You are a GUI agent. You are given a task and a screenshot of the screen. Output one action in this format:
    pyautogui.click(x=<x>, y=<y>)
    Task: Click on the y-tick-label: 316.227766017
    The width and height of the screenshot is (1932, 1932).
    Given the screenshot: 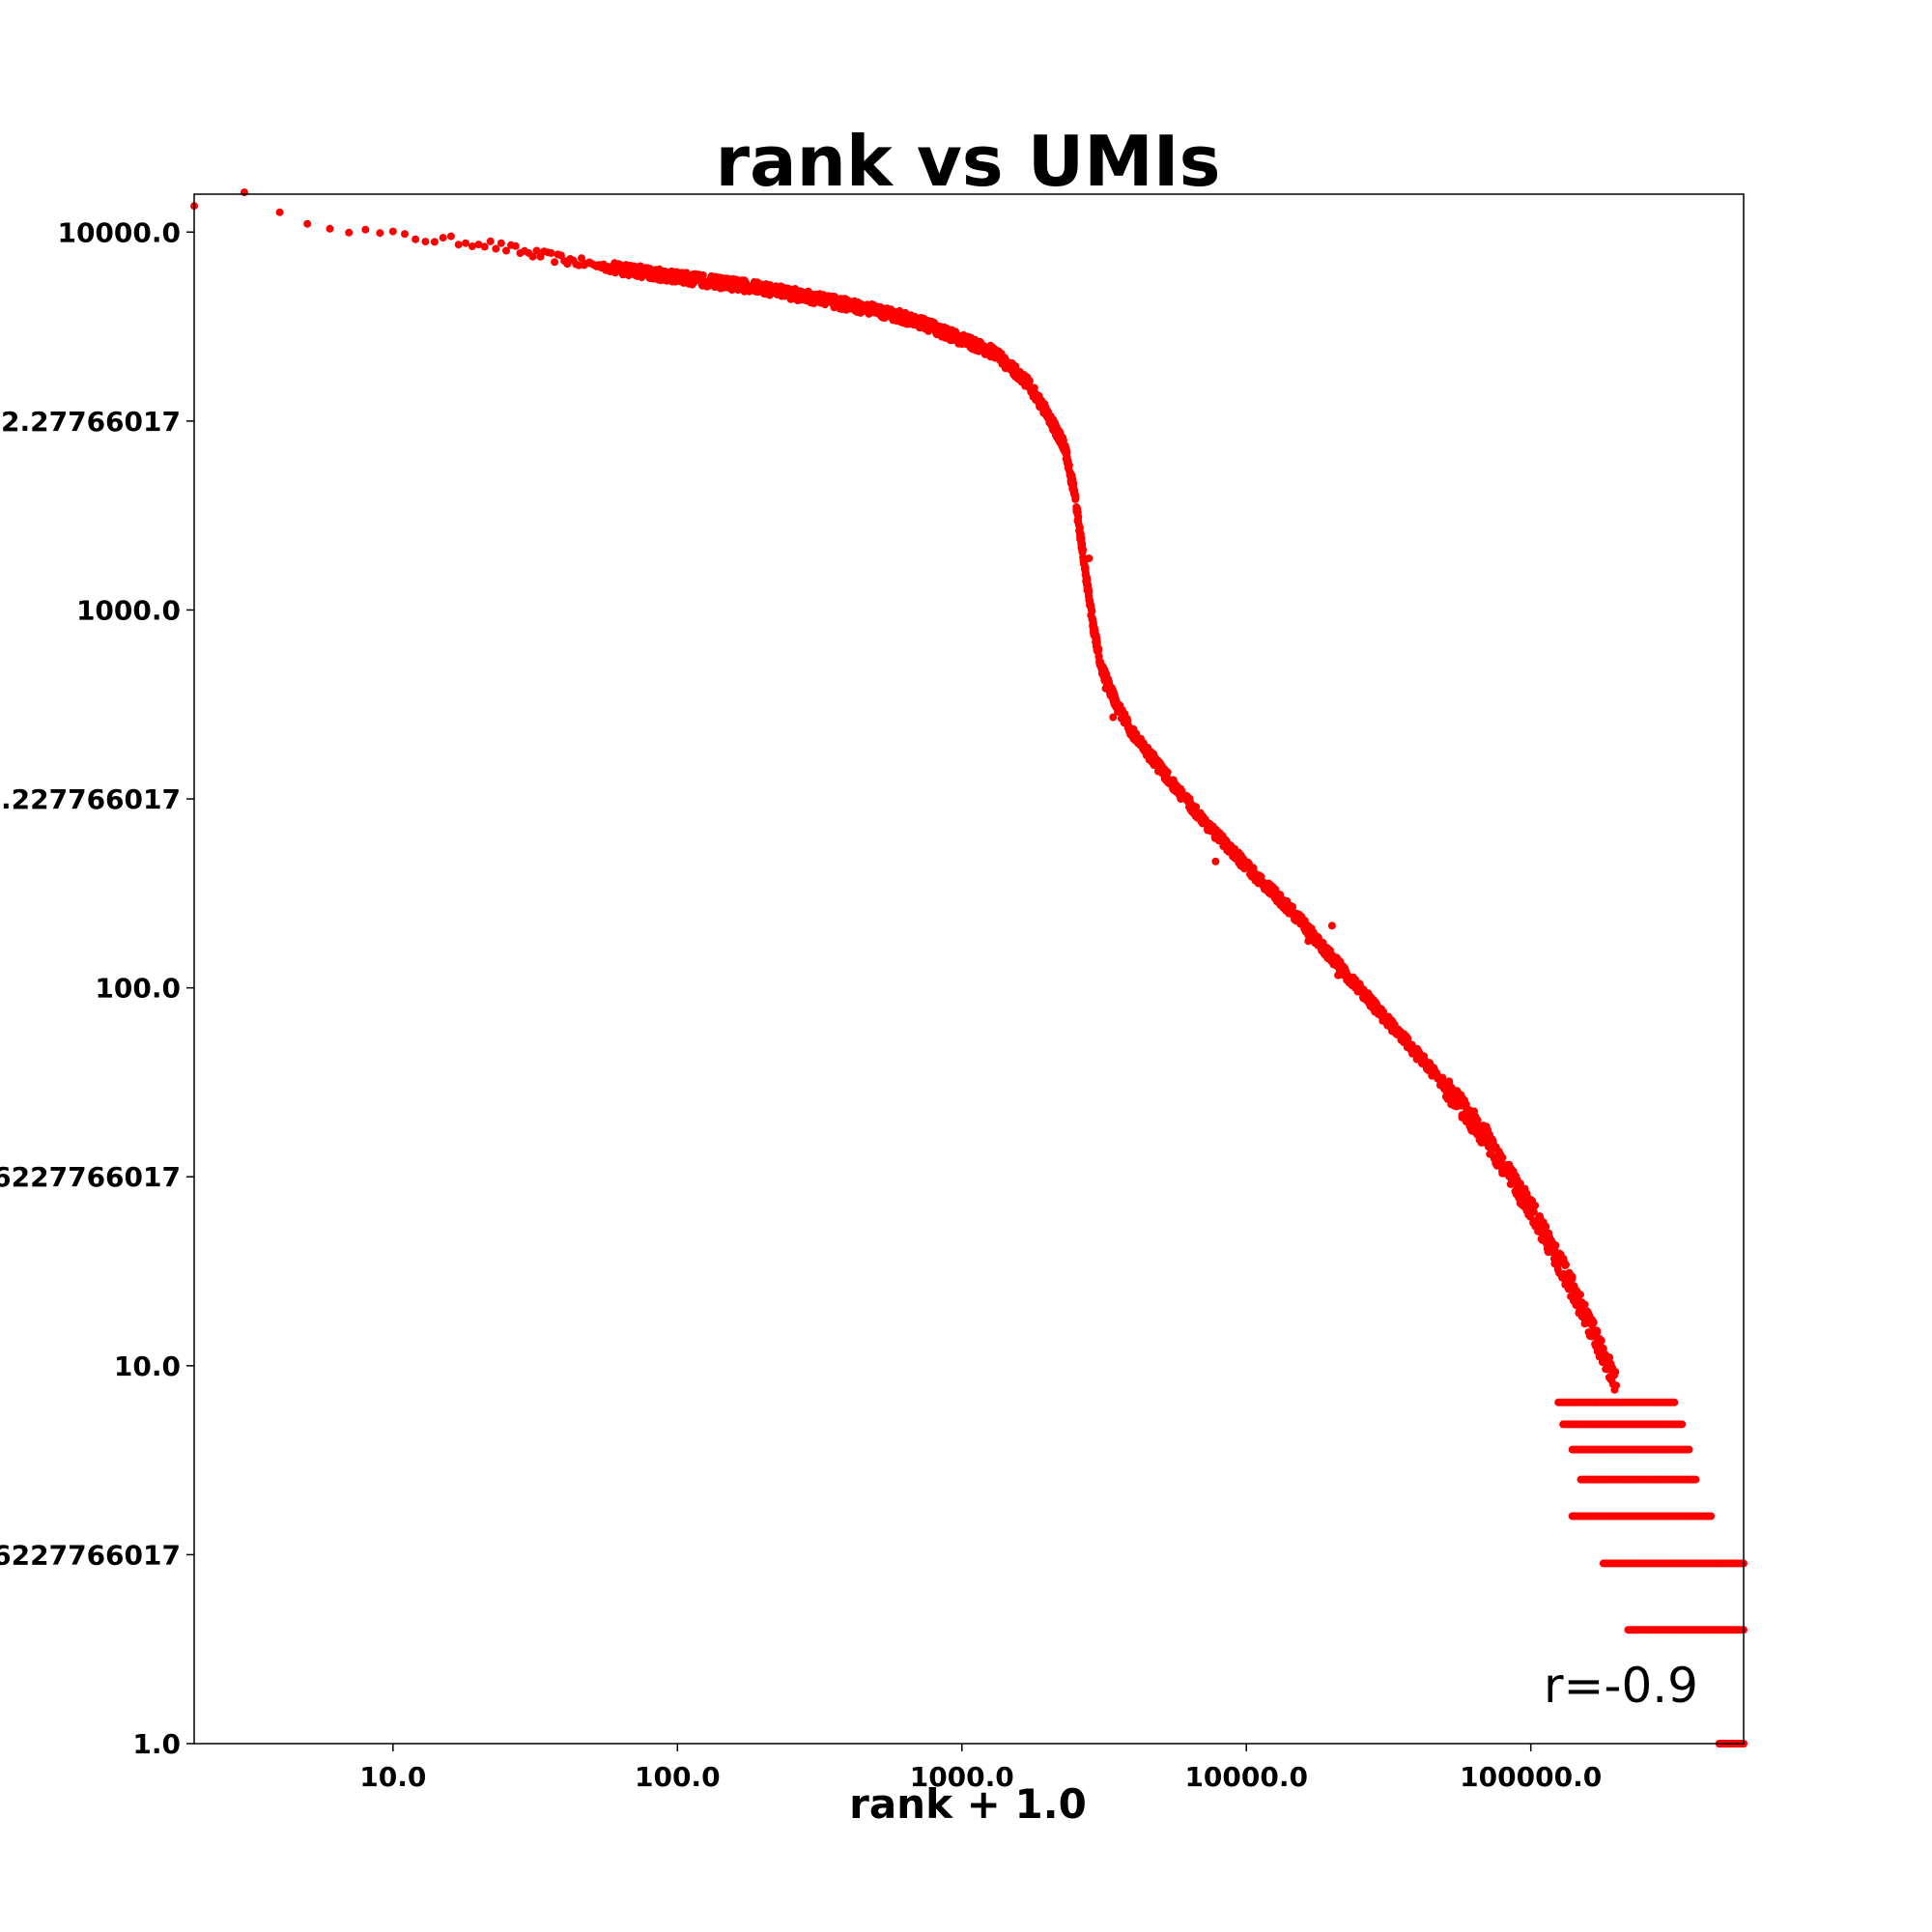 What is the action you would take?
    pyautogui.click(x=90, y=799)
    